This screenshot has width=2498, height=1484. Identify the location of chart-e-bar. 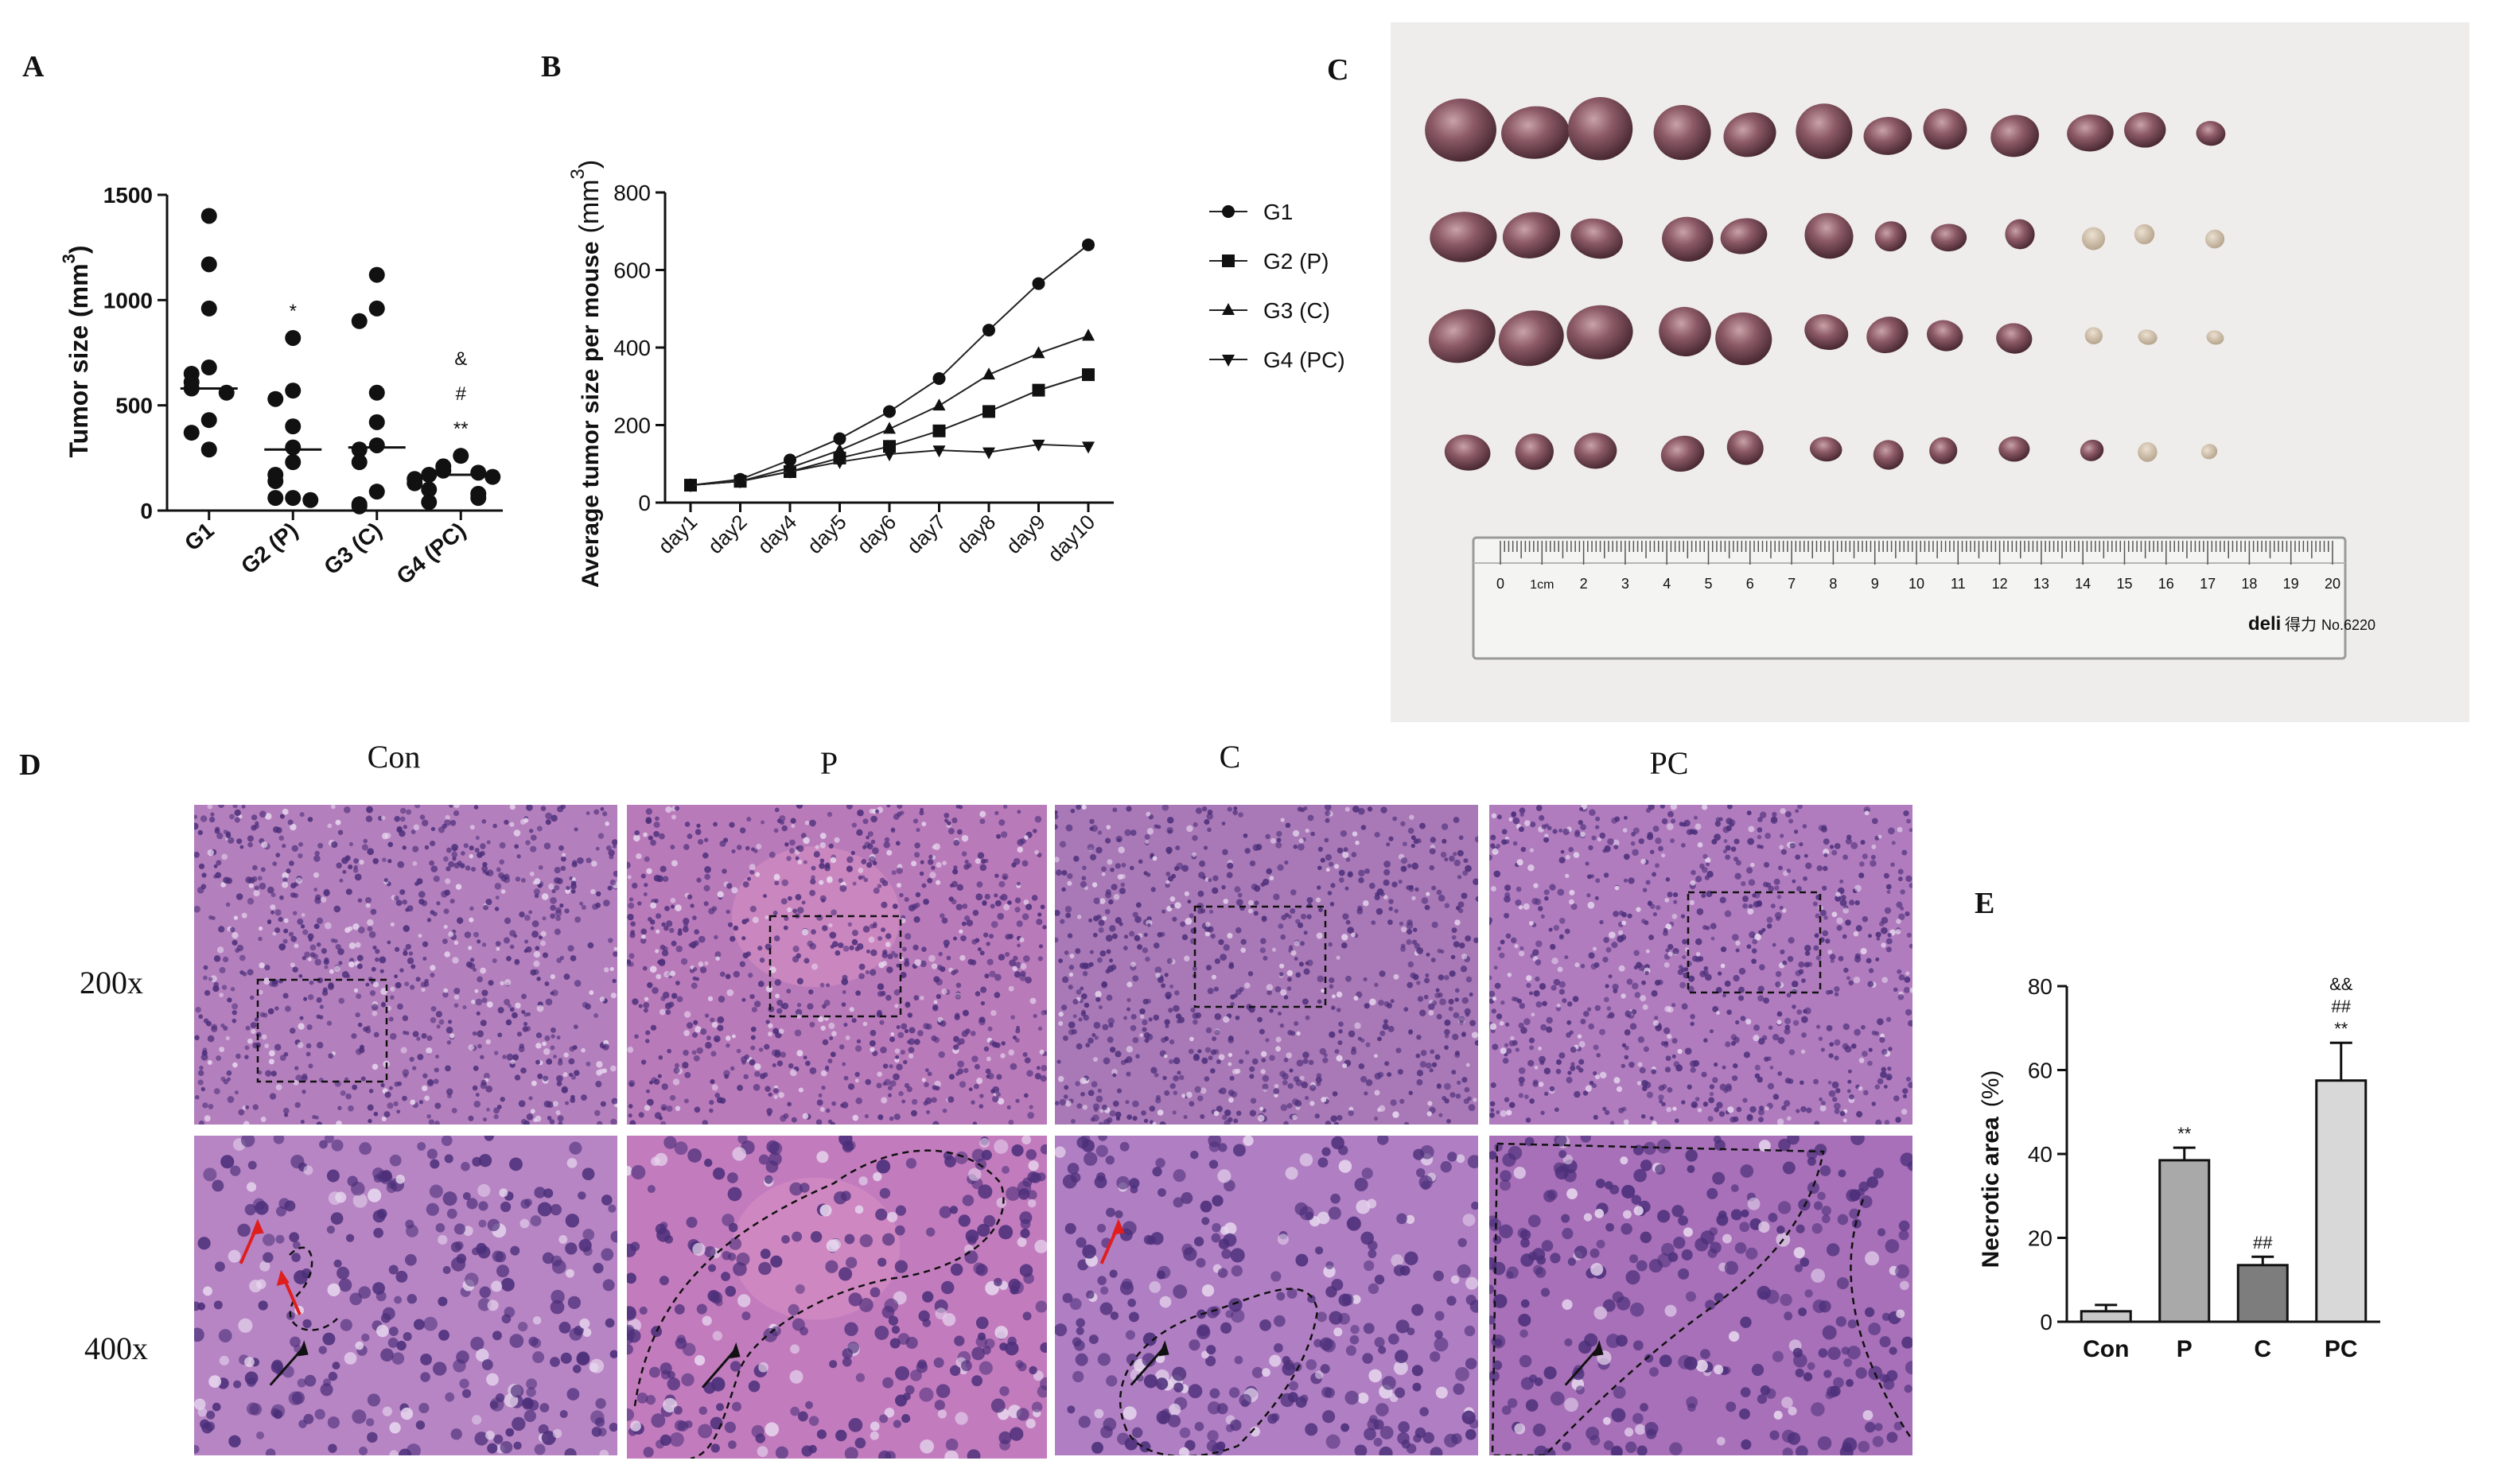
(2106, 1316).